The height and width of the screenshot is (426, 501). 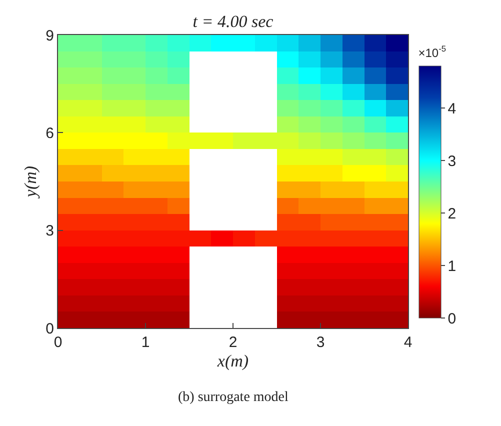 What do you see at coordinates (233, 397) in the screenshot?
I see `text: (b) surrogate model` at bounding box center [233, 397].